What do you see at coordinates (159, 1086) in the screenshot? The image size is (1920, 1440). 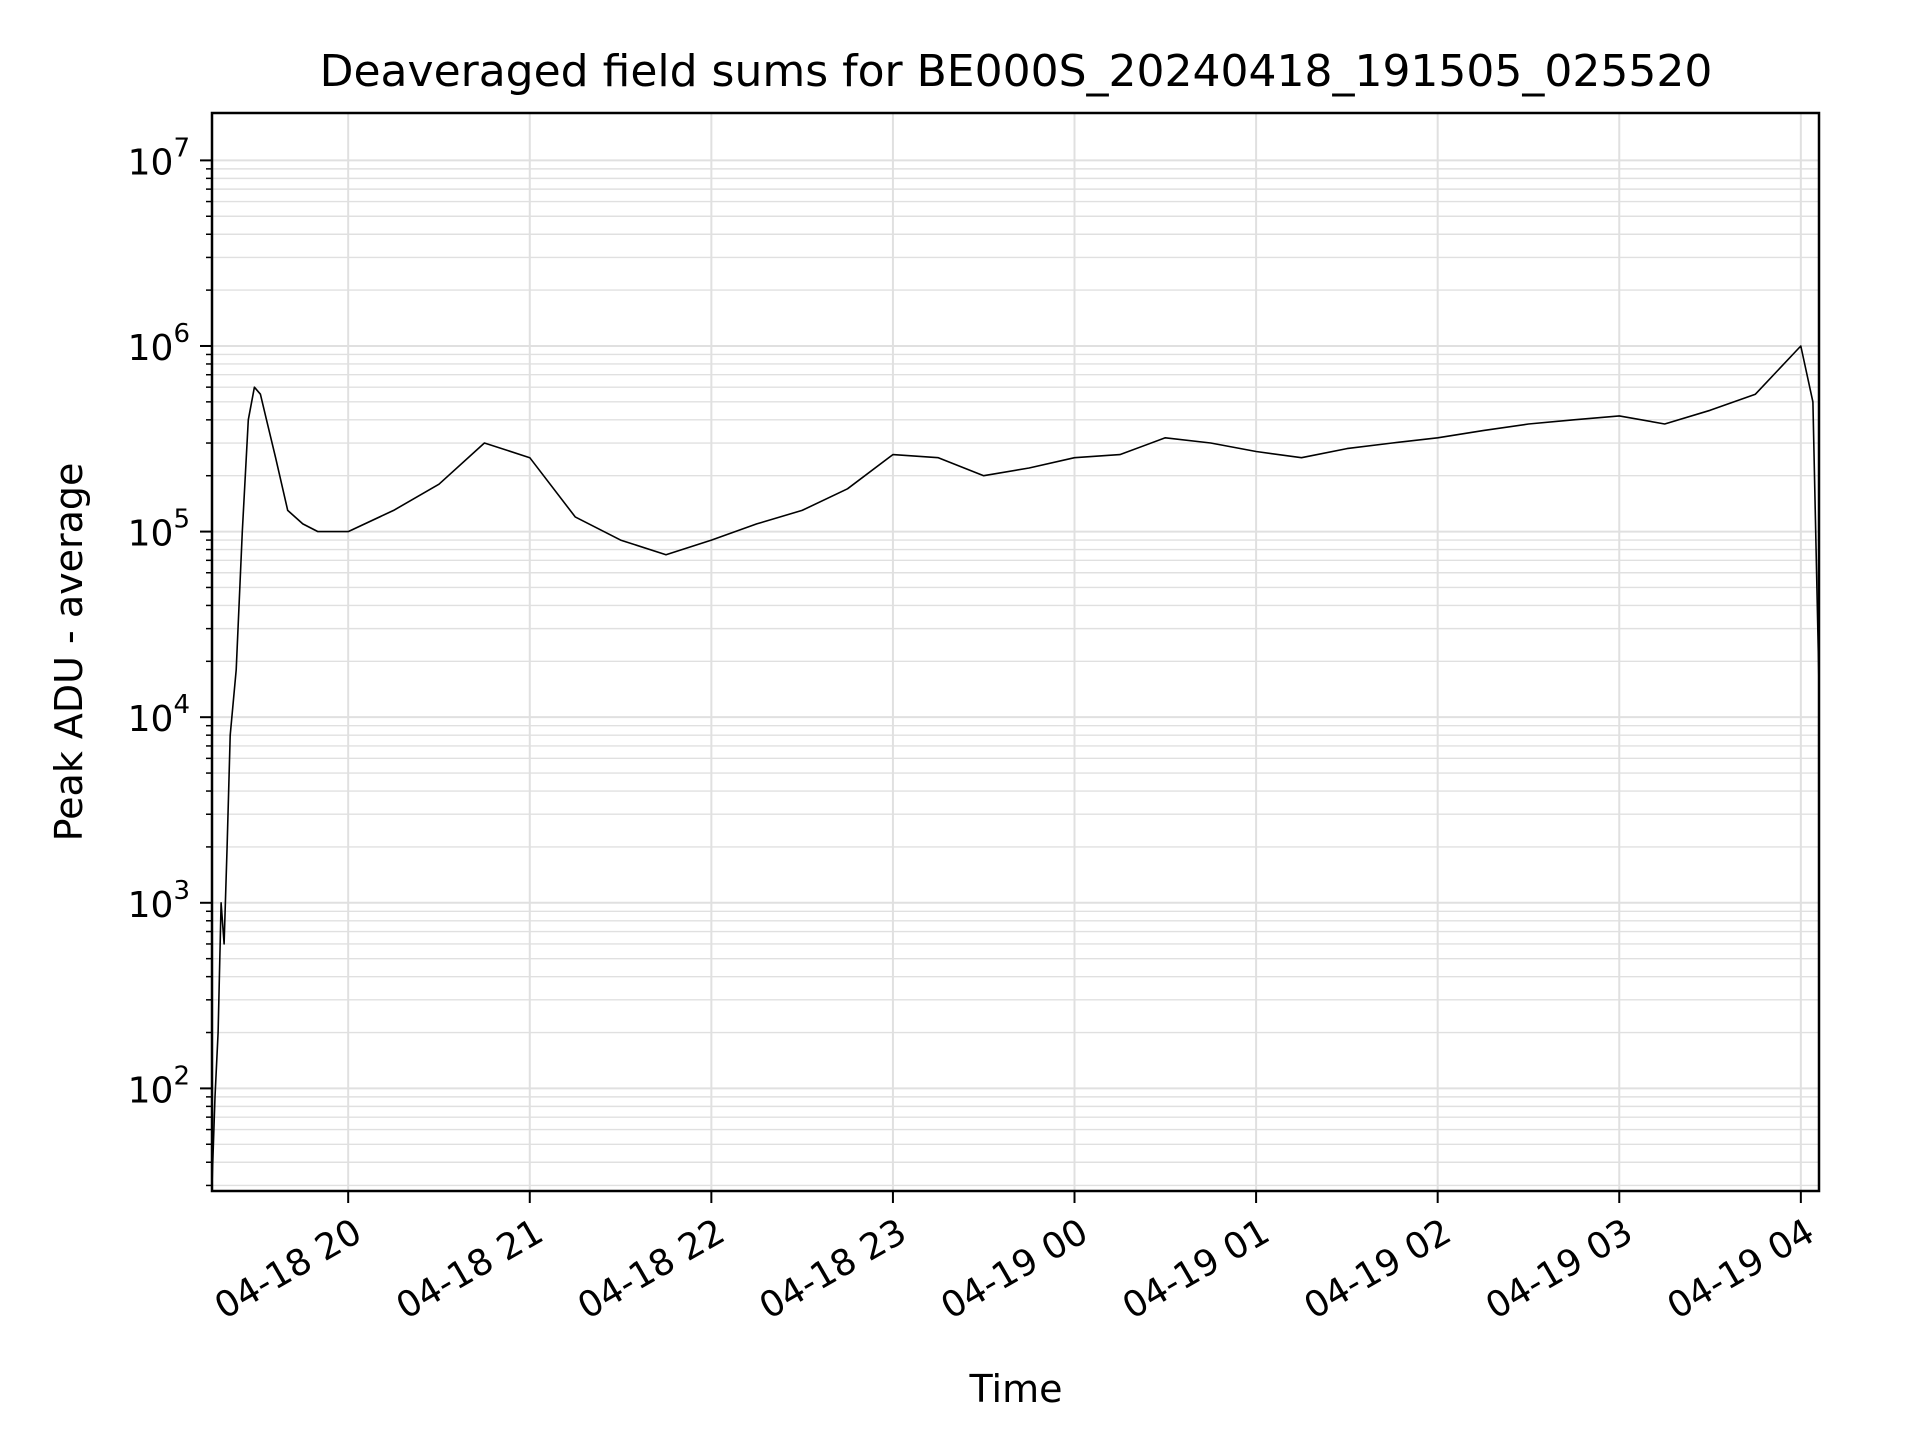 I see `y-tick-label: 10²` at bounding box center [159, 1086].